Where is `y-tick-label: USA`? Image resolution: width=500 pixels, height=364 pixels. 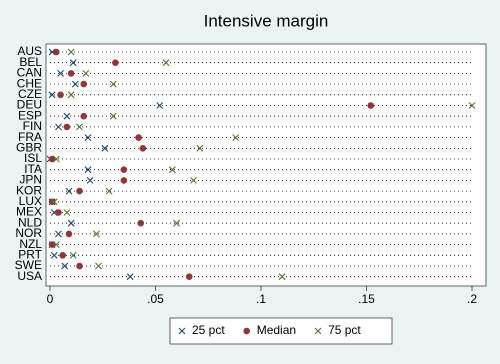
y-tick-label: USA is located at coordinates (29, 276).